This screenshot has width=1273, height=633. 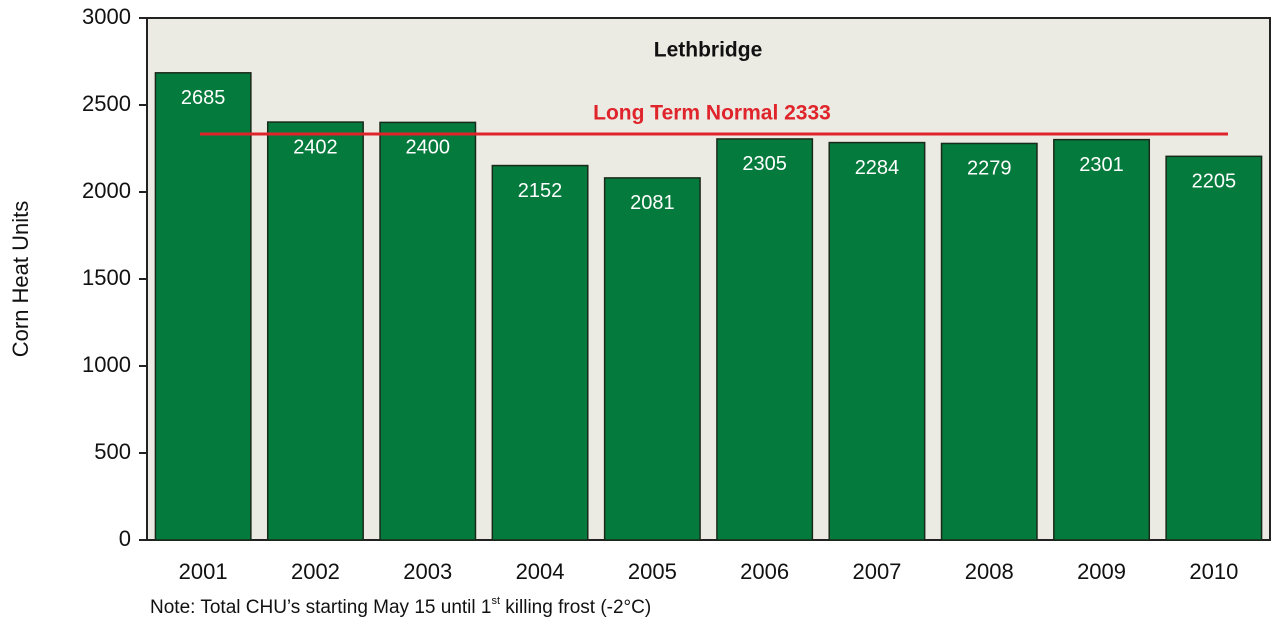 What do you see at coordinates (1213, 571) in the screenshot?
I see `x-tick-label: 2010` at bounding box center [1213, 571].